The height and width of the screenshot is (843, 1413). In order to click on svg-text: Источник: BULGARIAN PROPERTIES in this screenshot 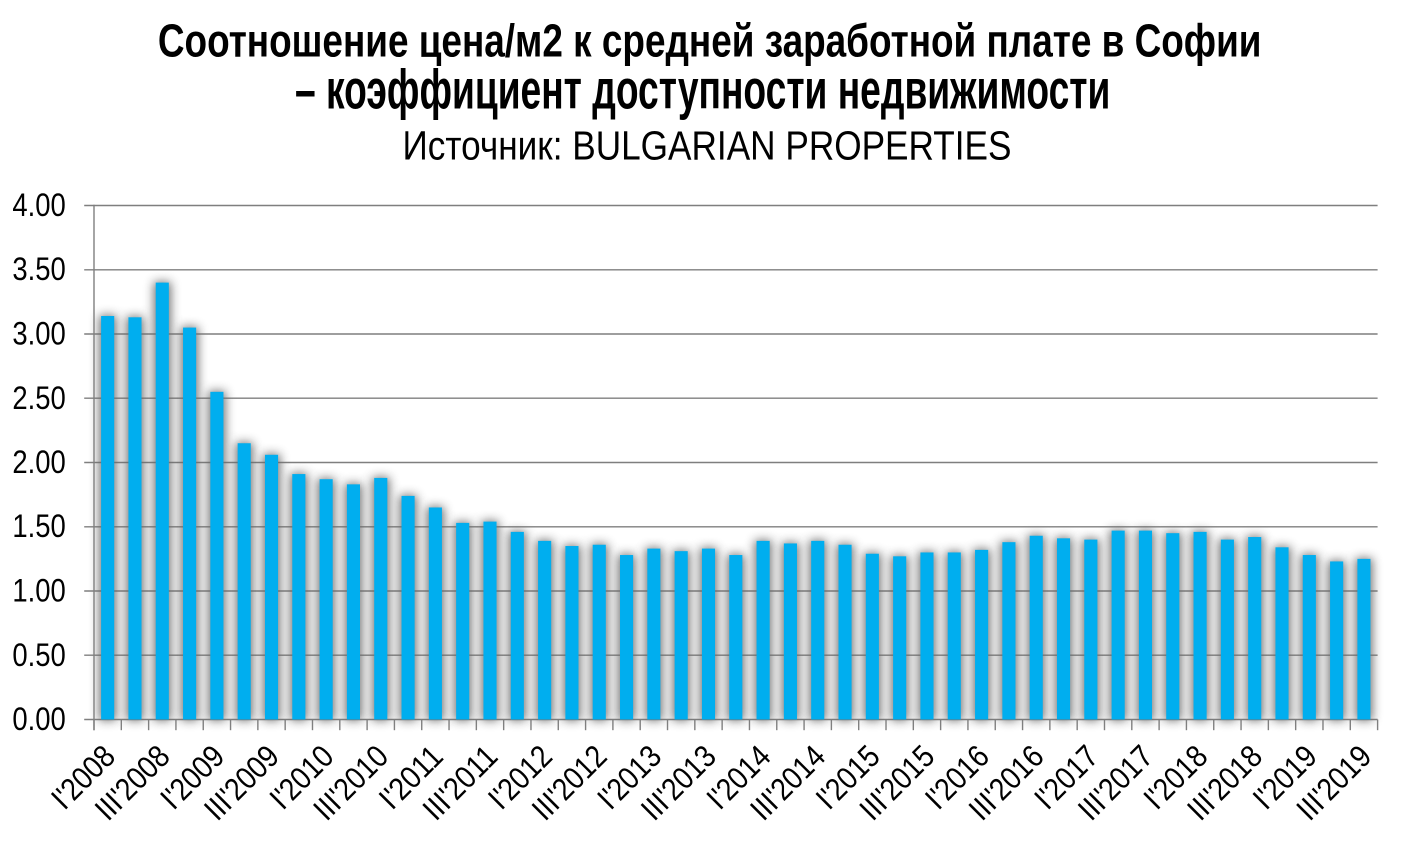, I will do `click(707, 146)`.